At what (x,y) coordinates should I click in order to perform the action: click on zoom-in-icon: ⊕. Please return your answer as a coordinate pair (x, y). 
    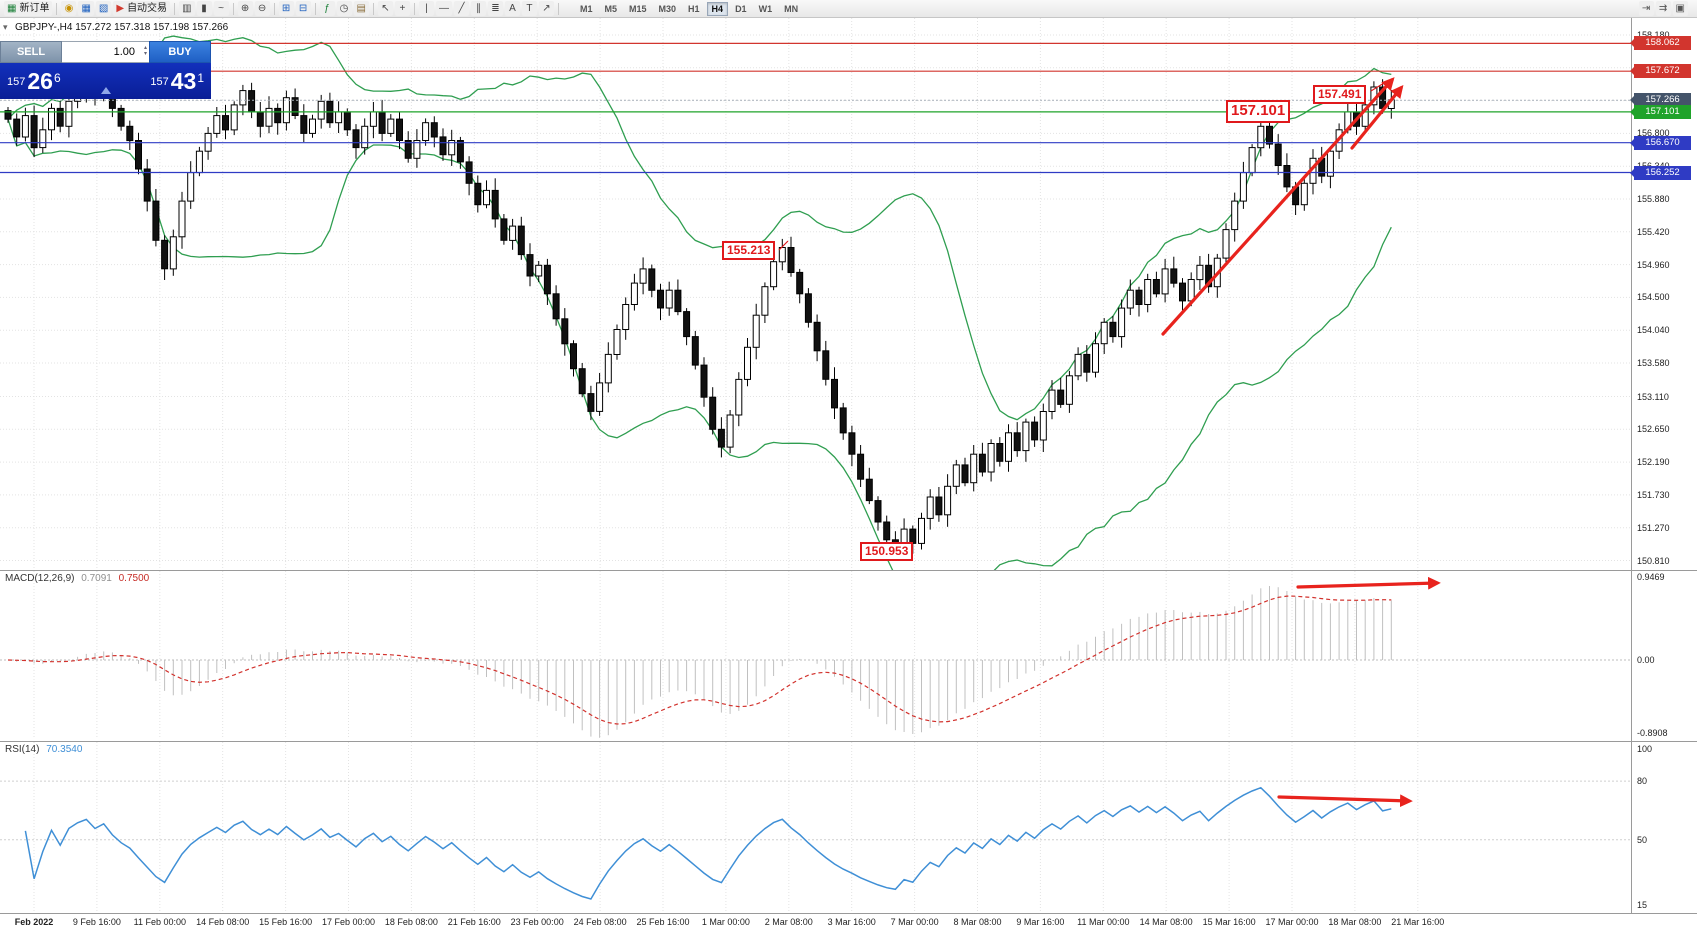
    Looking at the image, I should click on (245, 8).